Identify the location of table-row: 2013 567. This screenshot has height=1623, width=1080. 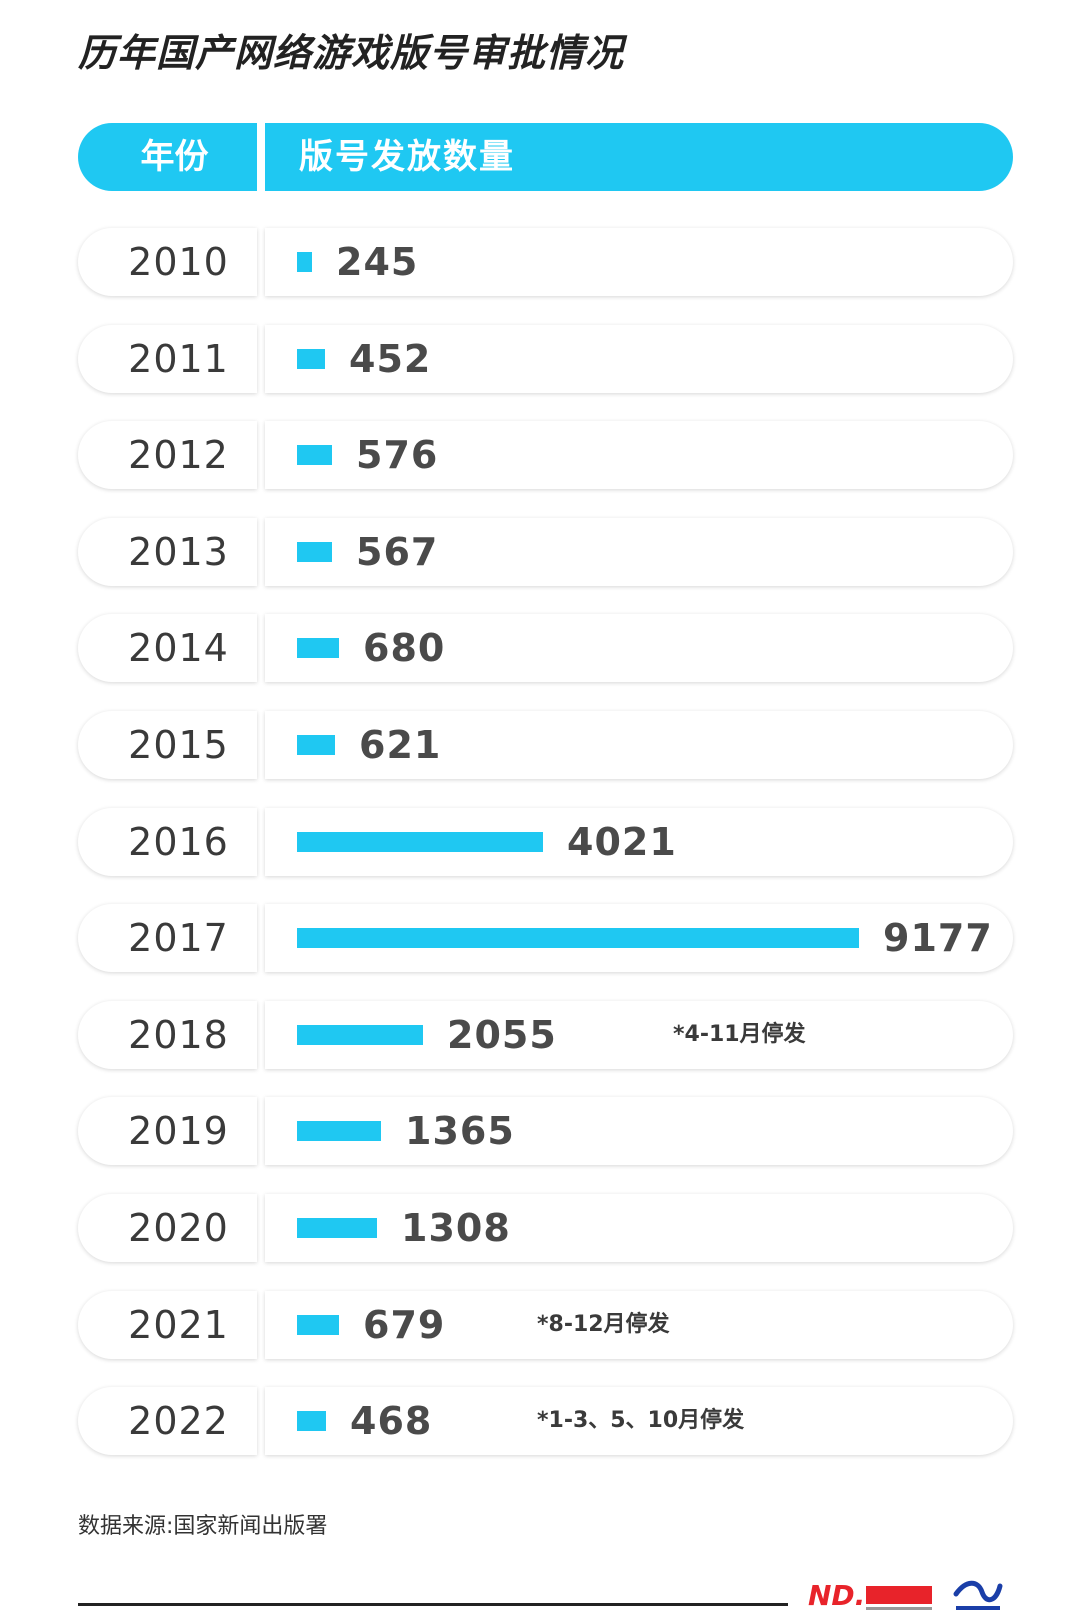
(545, 552).